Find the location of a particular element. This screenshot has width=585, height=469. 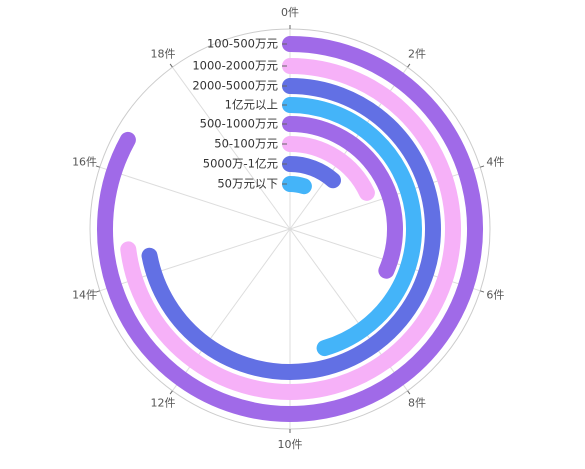

axis-tick-label: 6件 is located at coordinates (495, 295).